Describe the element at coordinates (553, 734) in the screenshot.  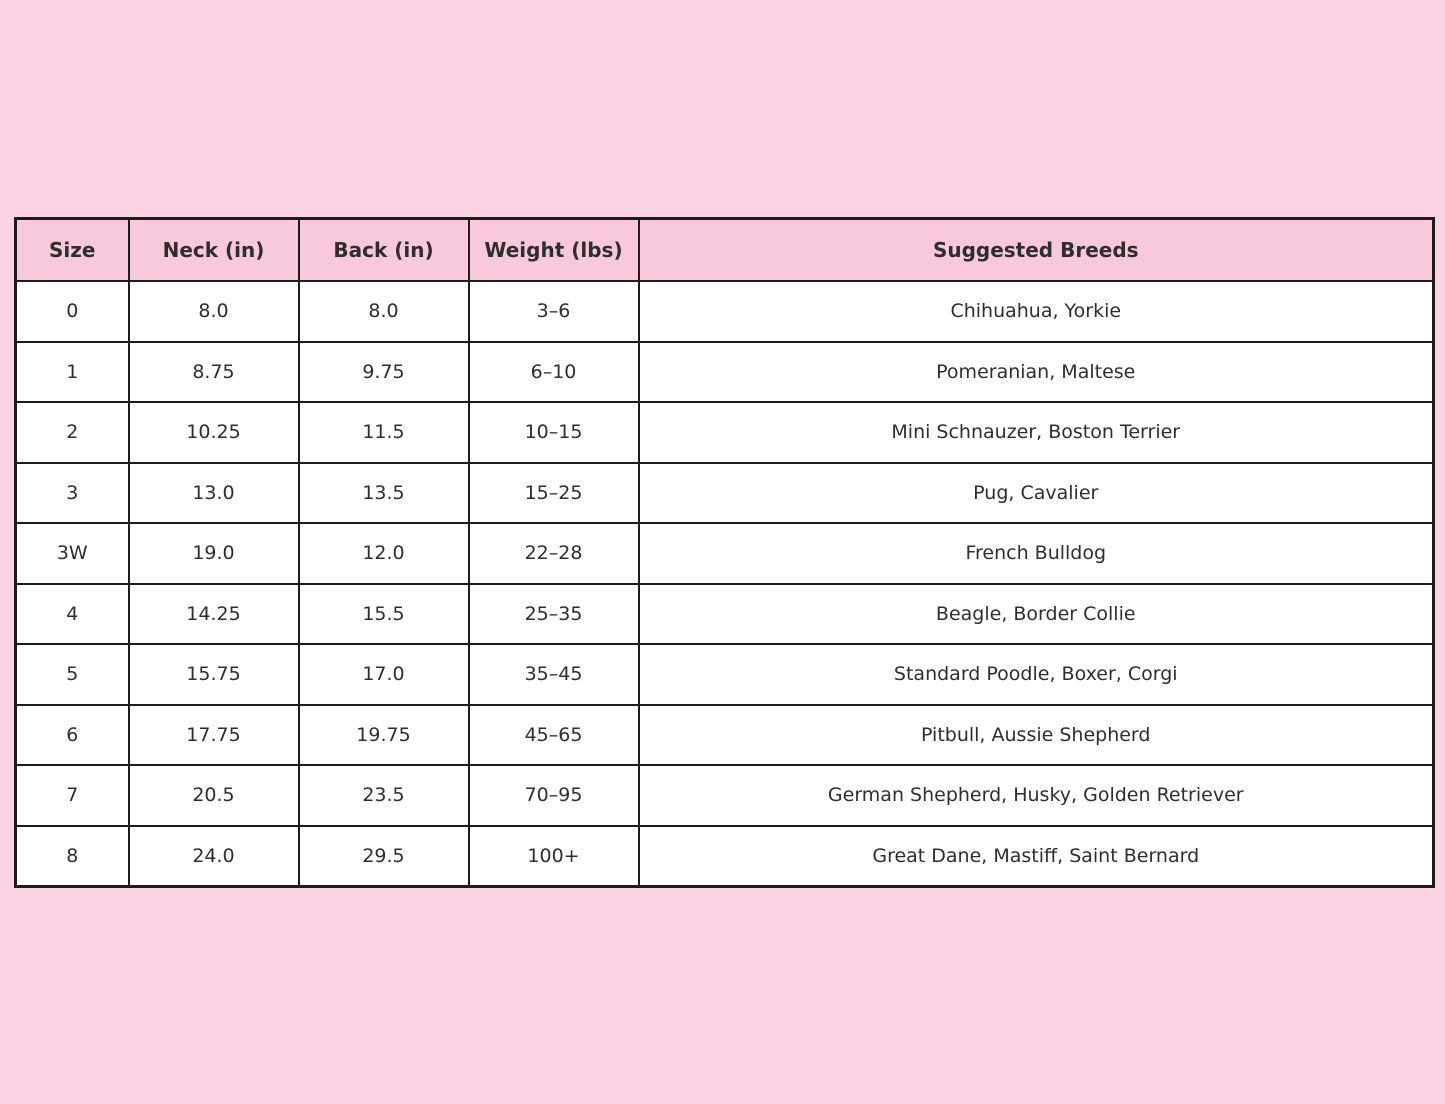
I see `table-cell-weight: 45–65` at that location.